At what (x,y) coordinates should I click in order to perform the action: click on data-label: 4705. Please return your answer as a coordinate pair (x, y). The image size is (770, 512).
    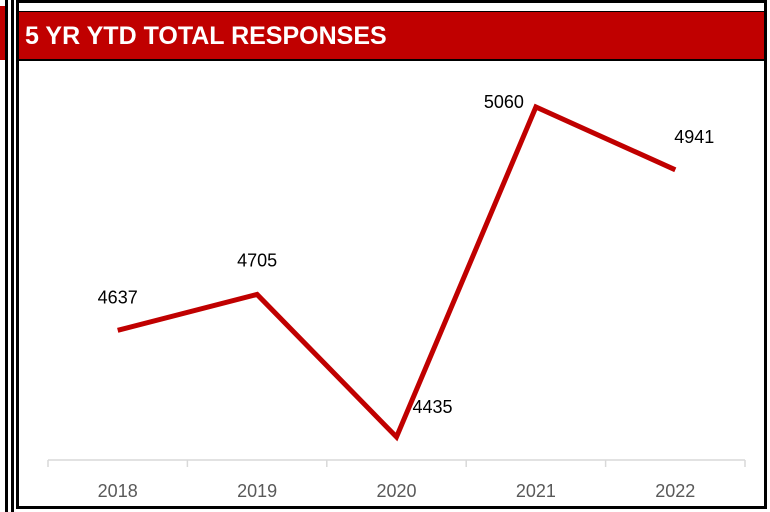
    Looking at the image, I should click on (257, 260).